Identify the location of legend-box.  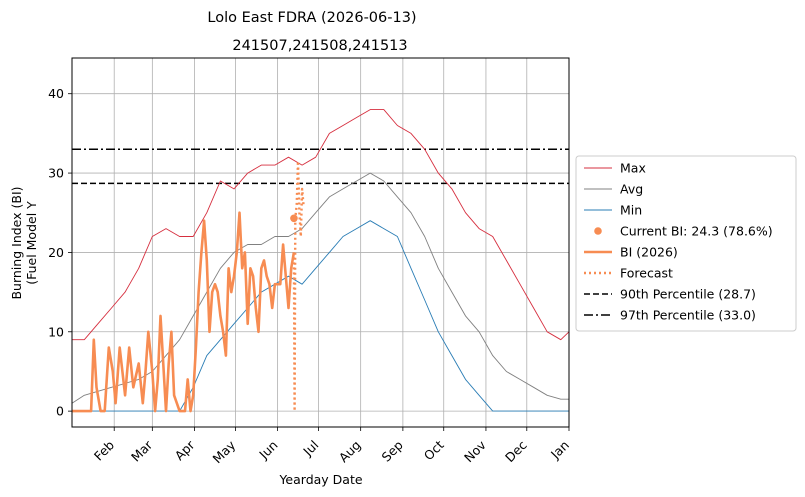
(686, 243).